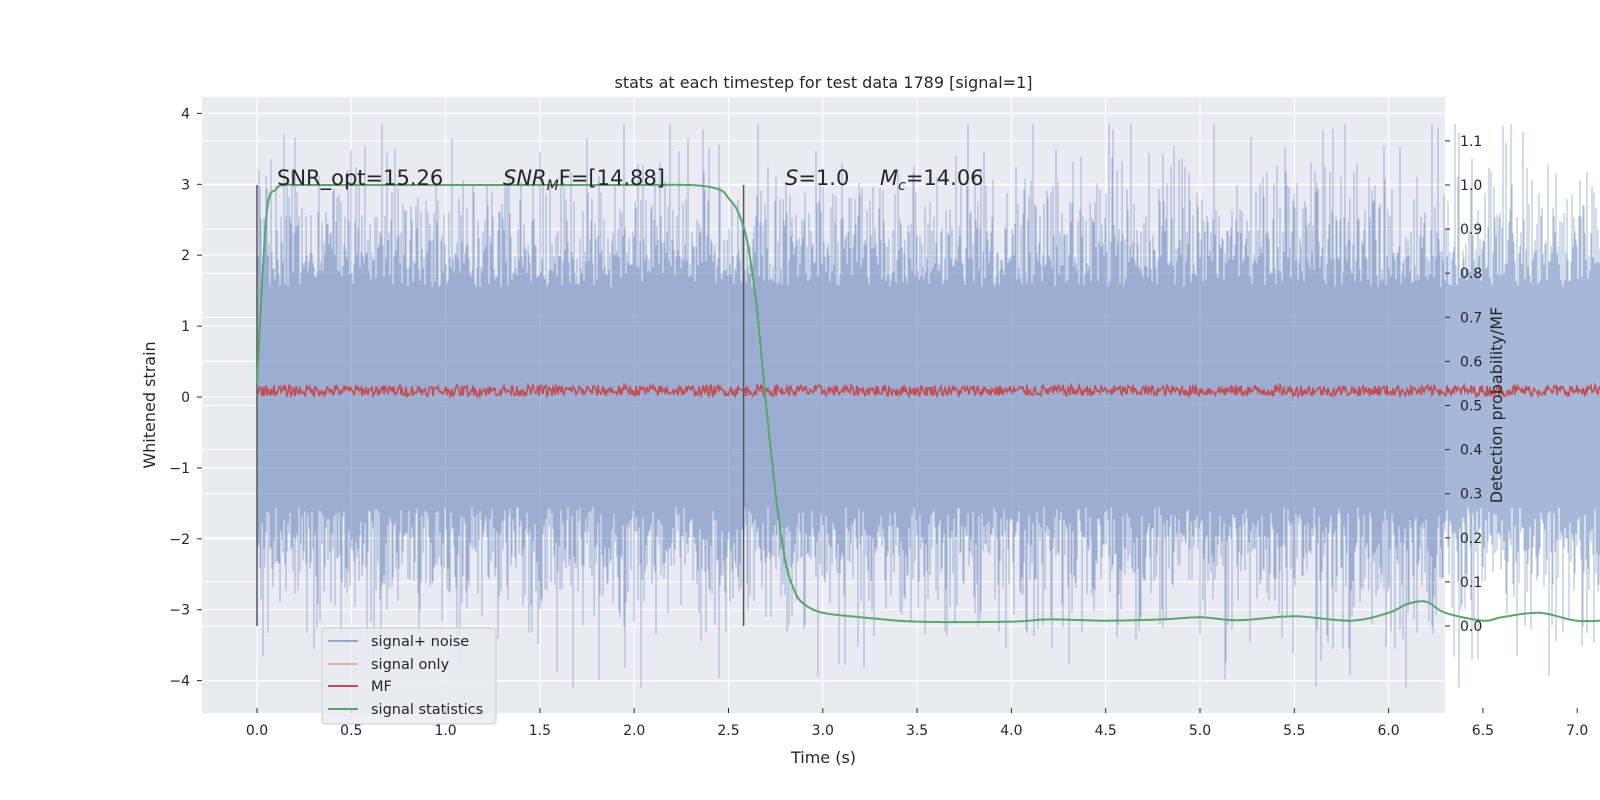  What do you see at coordinates (351, 731) in the screenshot?
I see `x-tick-label: 0.5` at bounding box center [351, 731].